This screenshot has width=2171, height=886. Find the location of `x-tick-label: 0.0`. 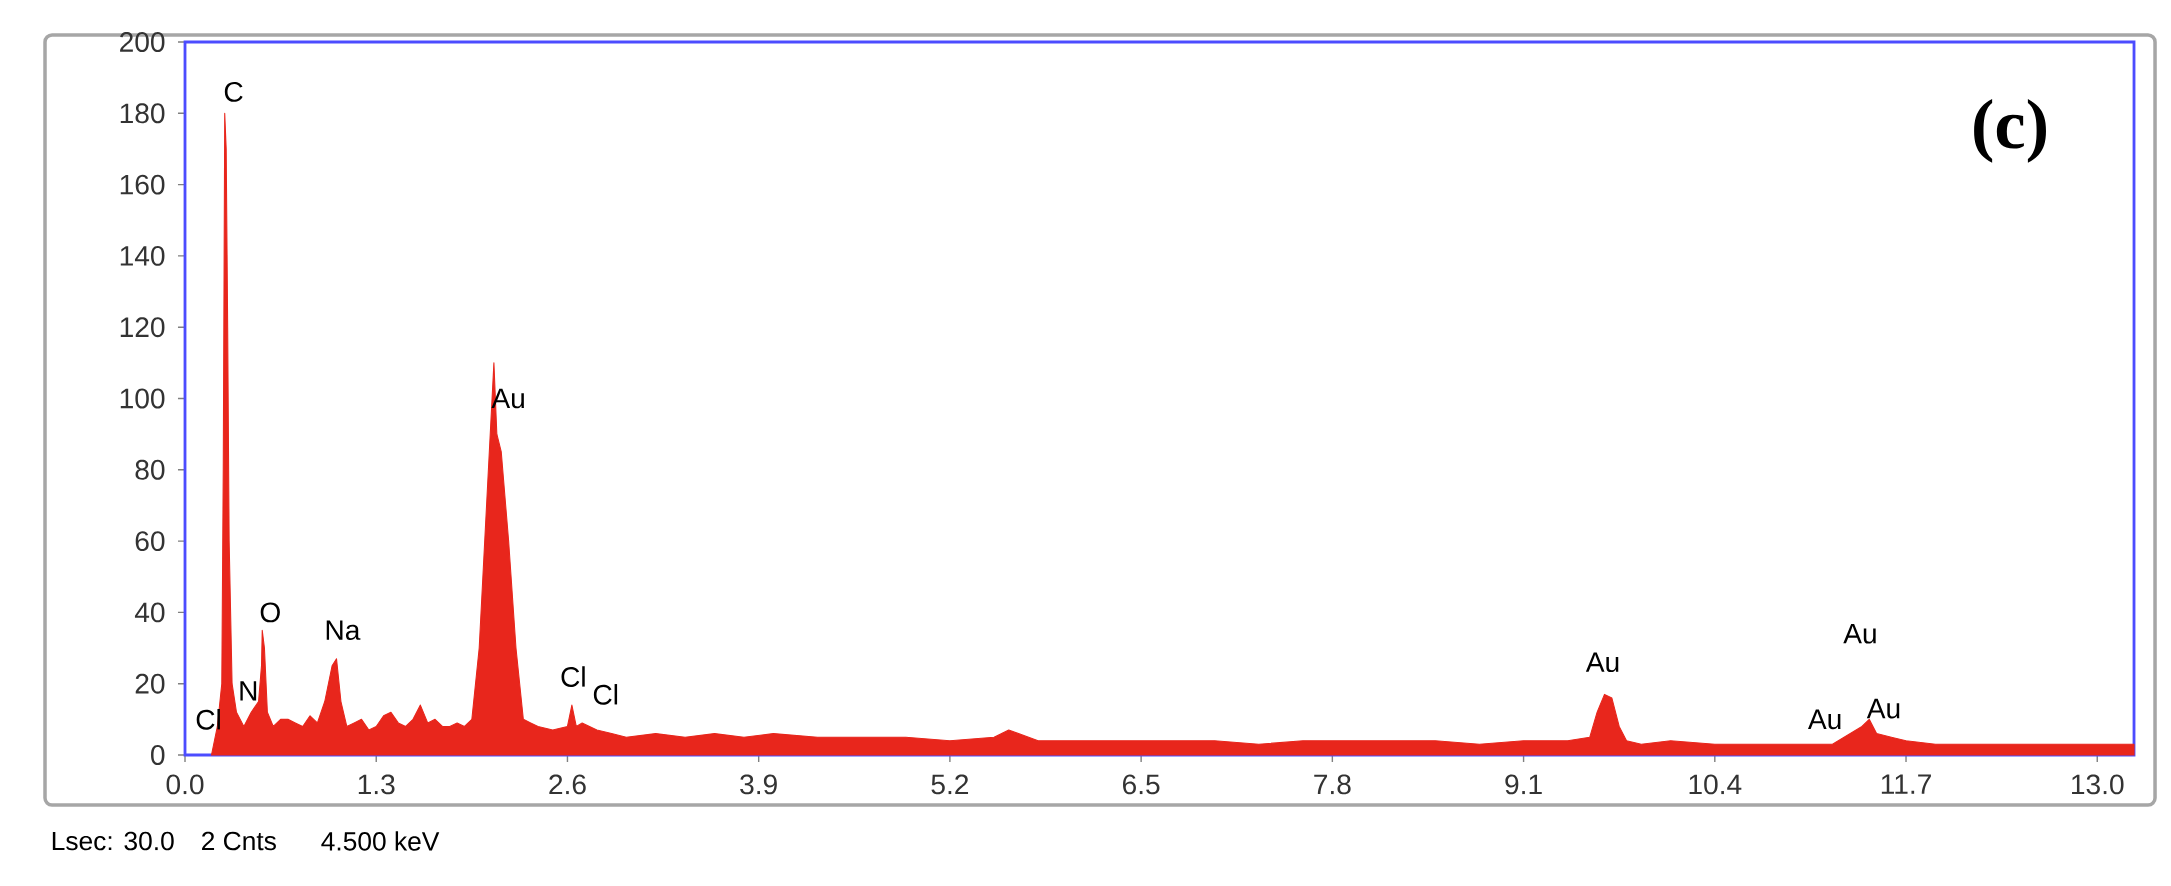

x-tick-label: 0.0 is located at coordinates (185, 784).